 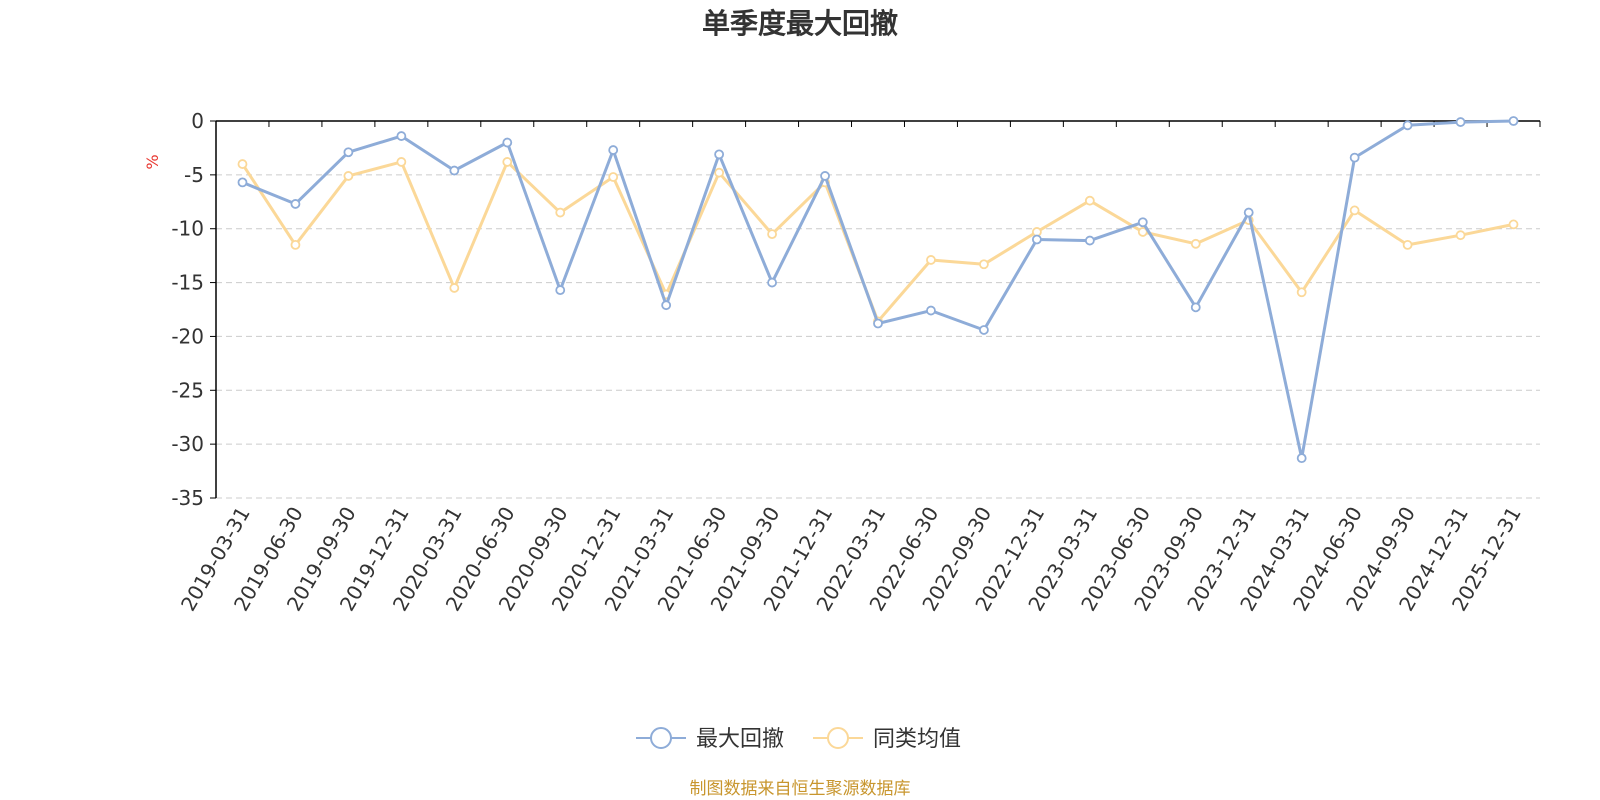 I want to click on legend-item: 最大回撤, so click(x=710, y=739).